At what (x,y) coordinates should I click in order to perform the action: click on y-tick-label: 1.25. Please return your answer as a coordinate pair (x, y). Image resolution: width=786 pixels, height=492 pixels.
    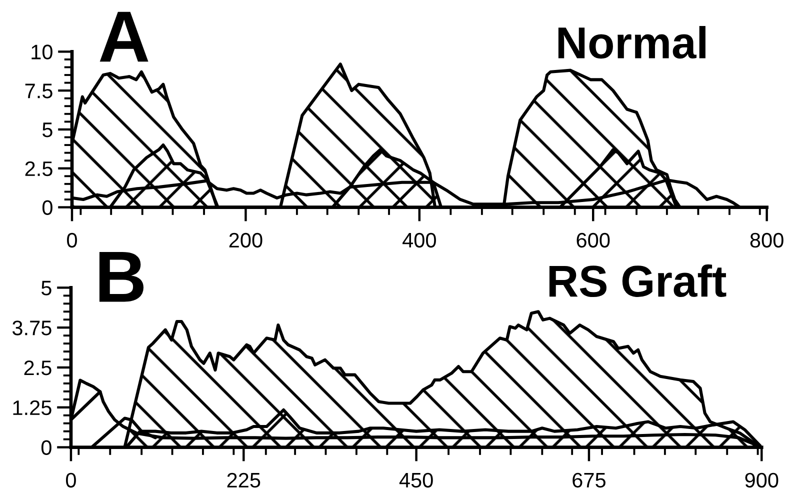
    Looking at the image, I should click on (32, 408).